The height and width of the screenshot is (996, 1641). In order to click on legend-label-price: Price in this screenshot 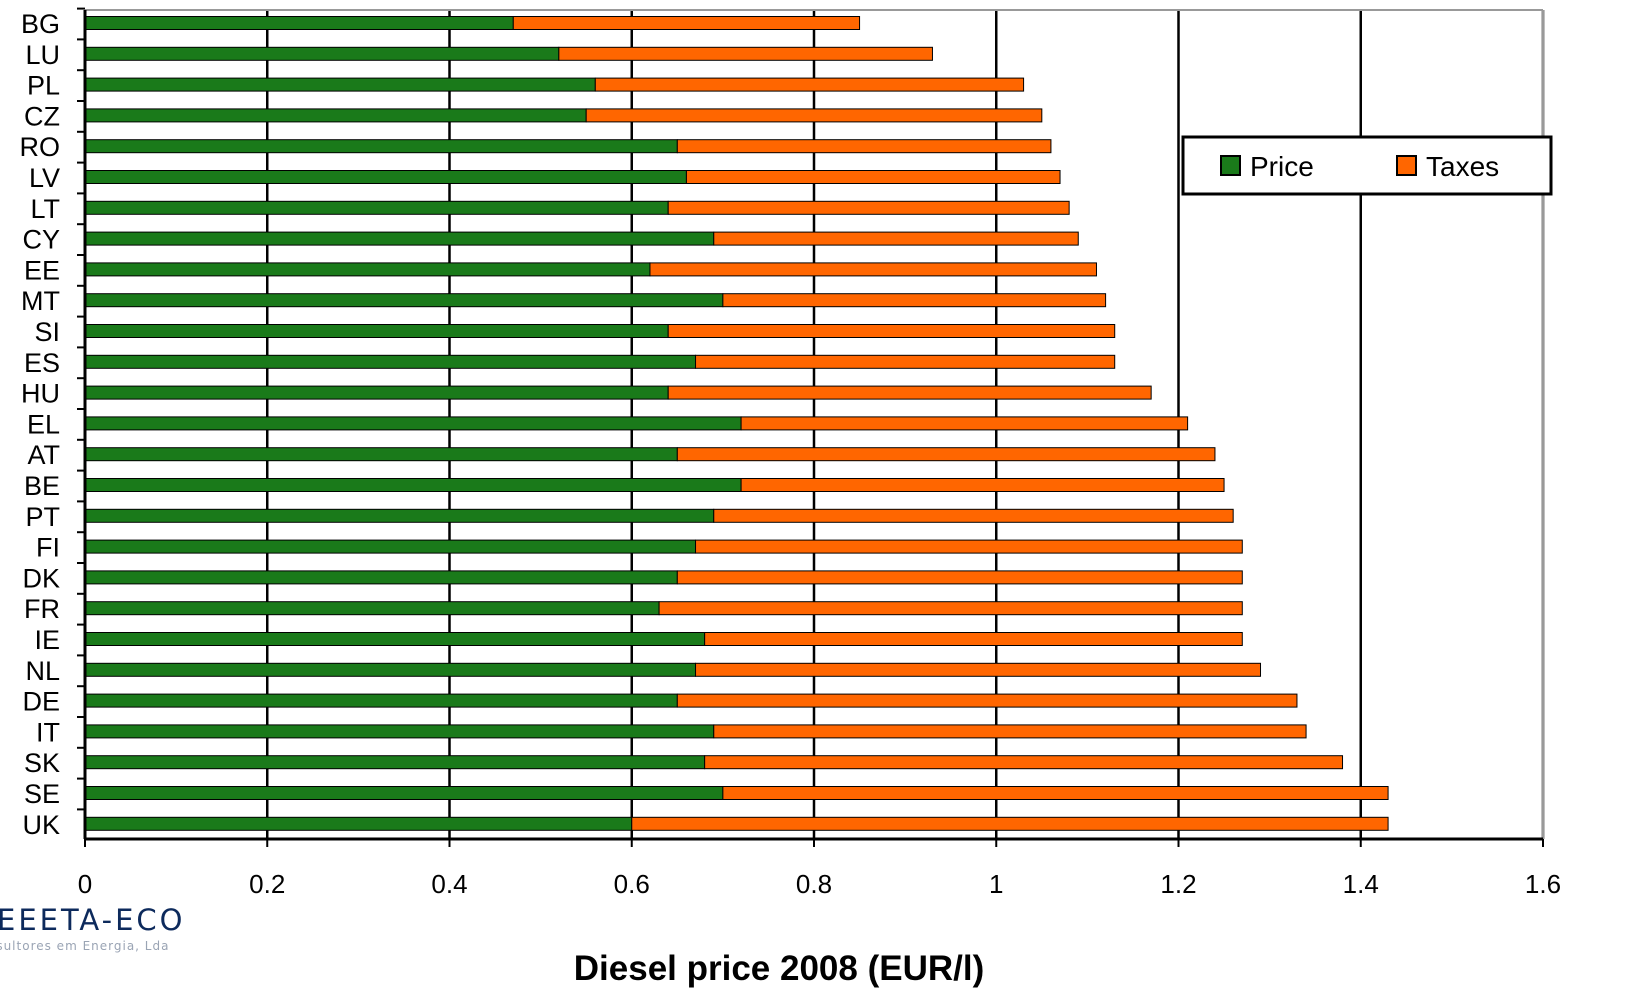, I will do `click(1282, 166)`.